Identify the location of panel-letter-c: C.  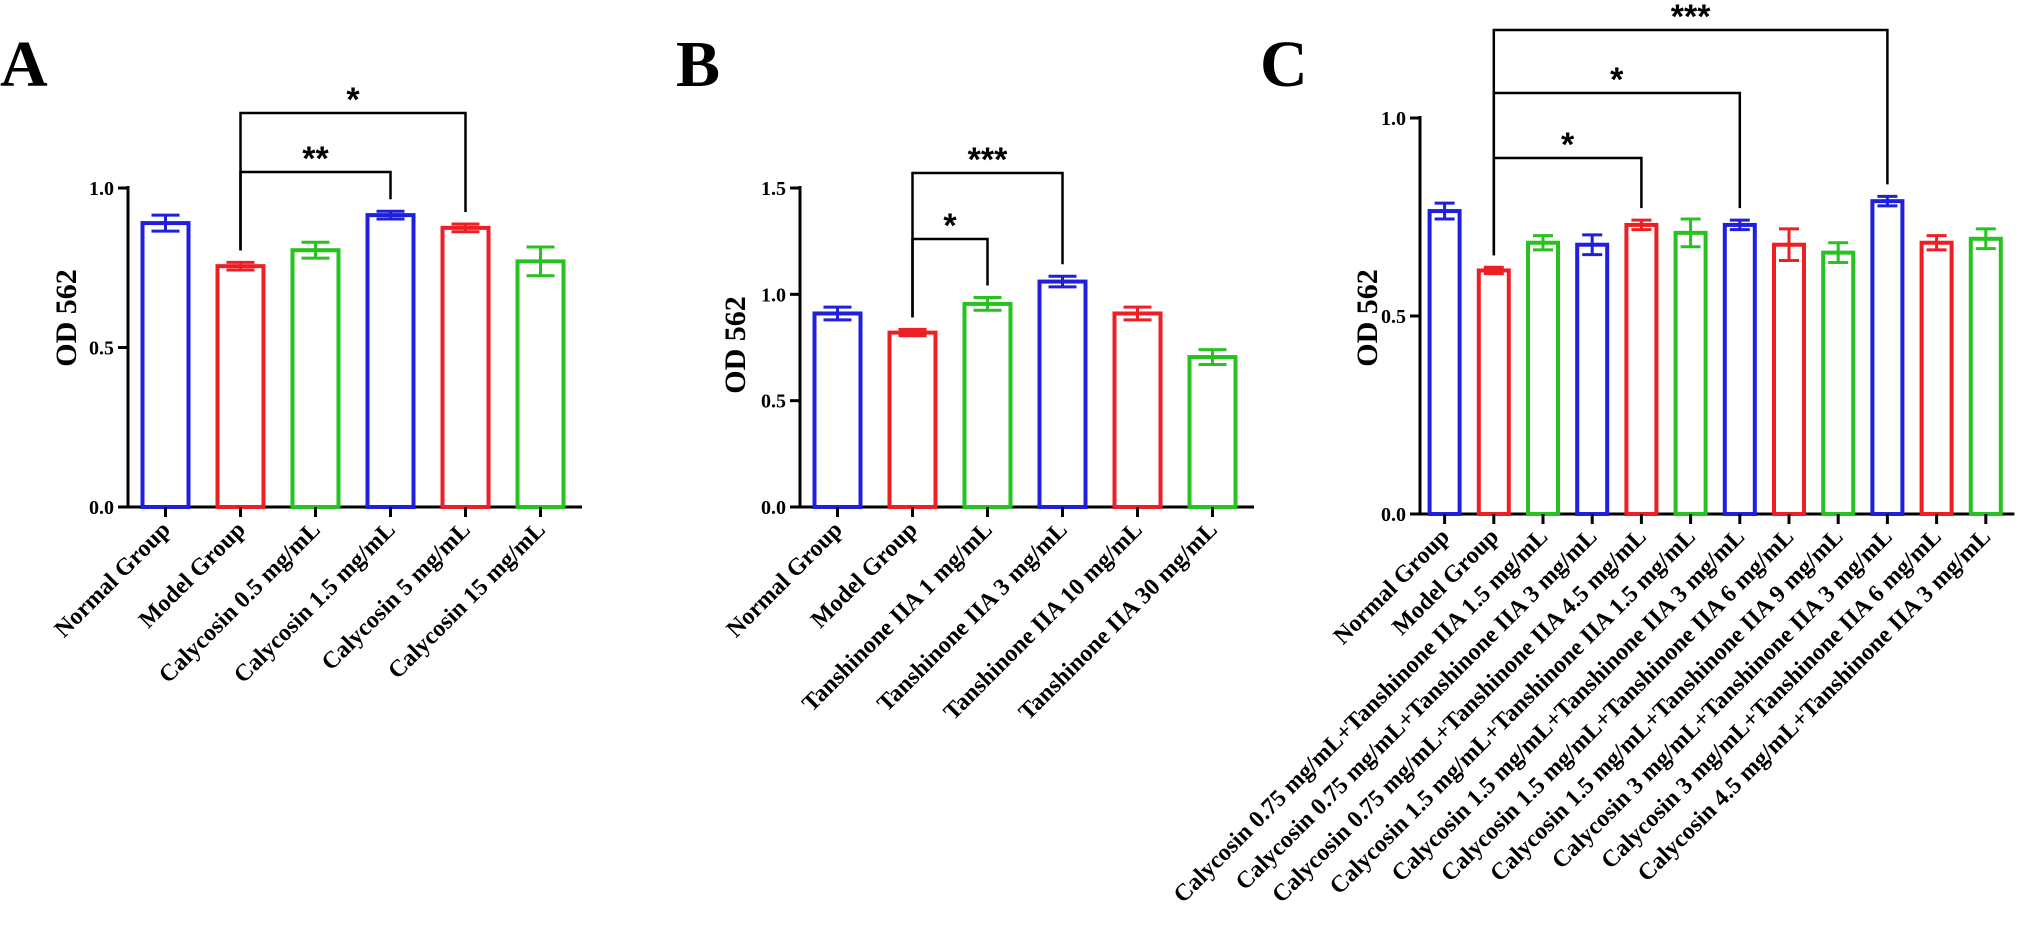
(1284, 64).